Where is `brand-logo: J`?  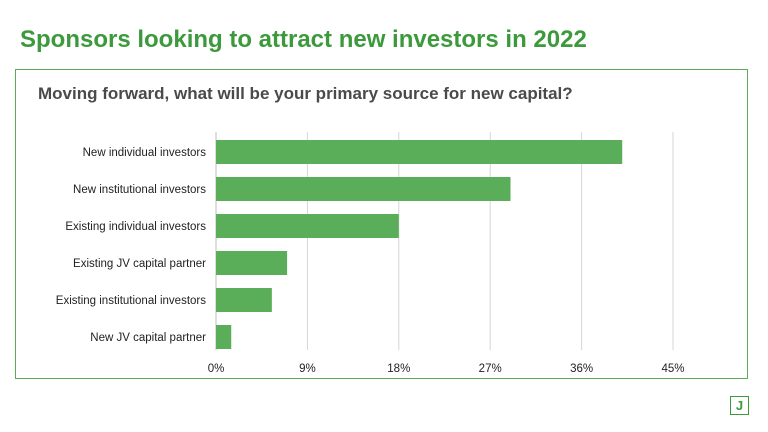
brand-logo: J is located at coordinates (739, 405).